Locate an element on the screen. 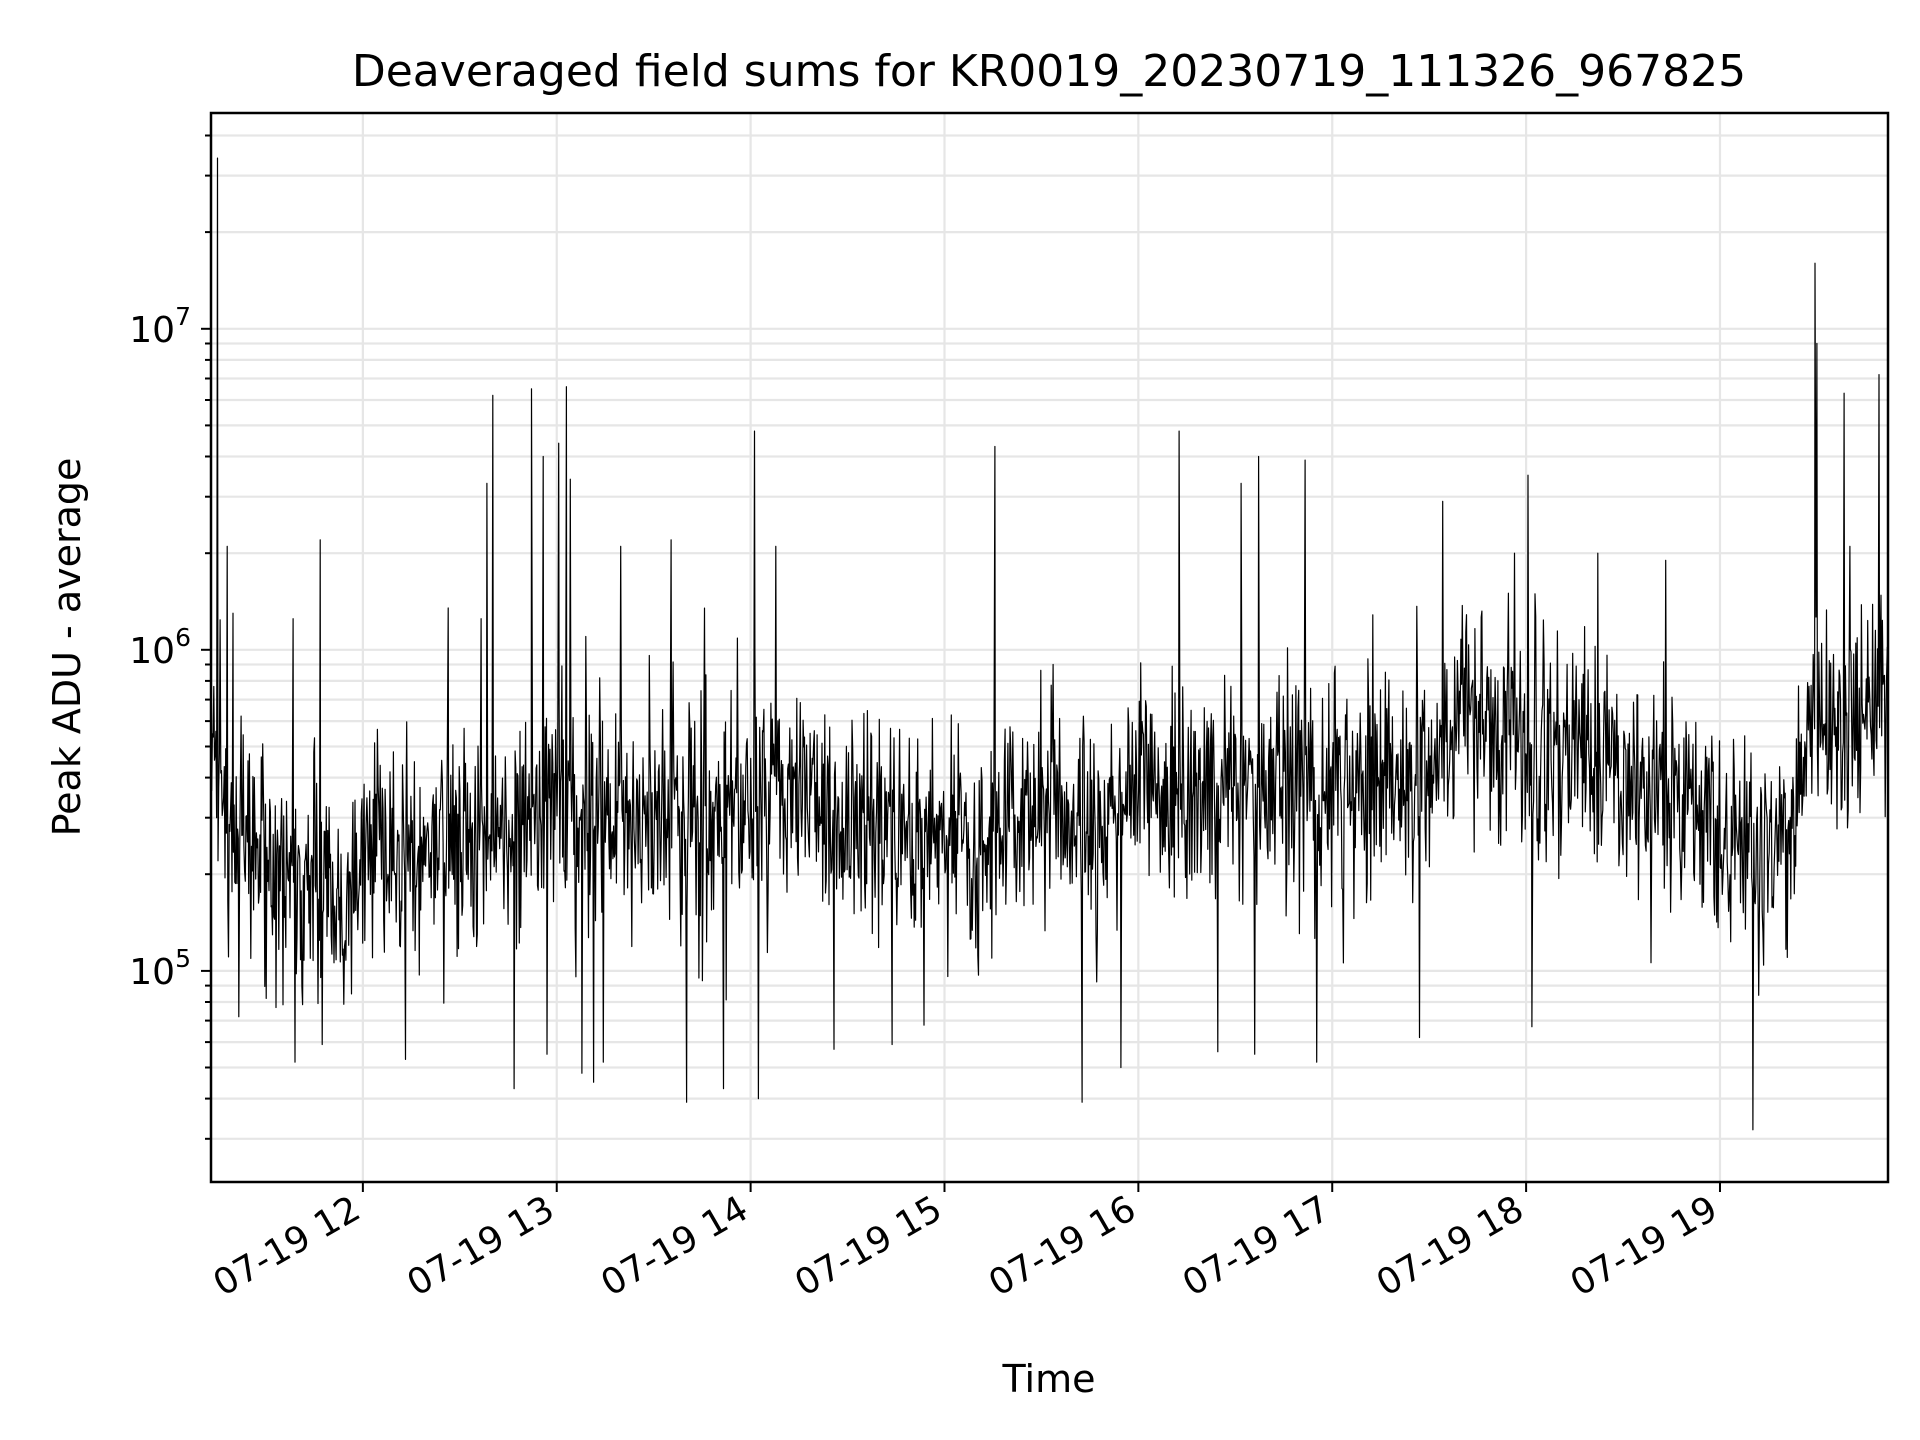 The height and width of the screenshot is (1440, 1920). x-axis-label: Time is located at coordinates (1049, 1379).